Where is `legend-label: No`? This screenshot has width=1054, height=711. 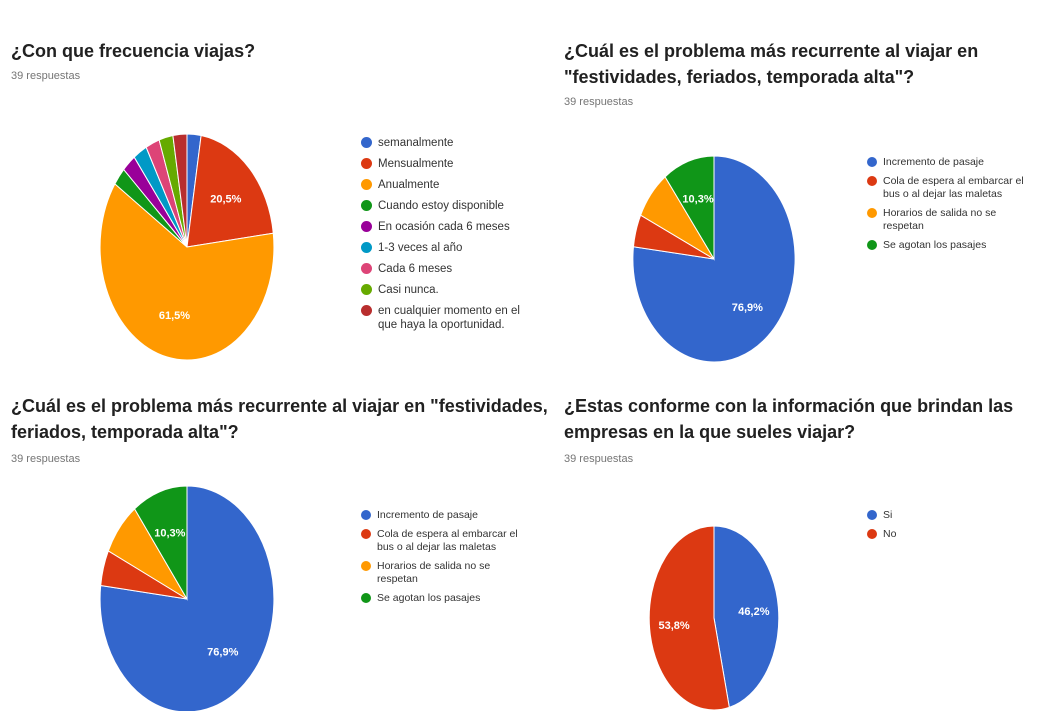 legend-label: No is located at coordinates (890, 534).